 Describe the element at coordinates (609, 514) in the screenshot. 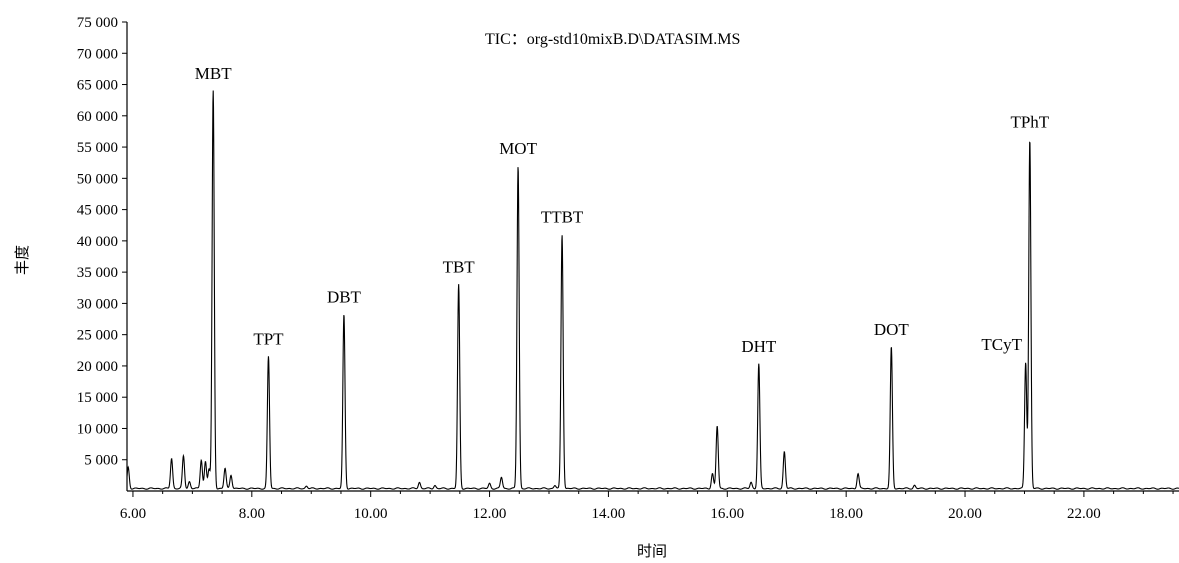

I see `x-tick-label: 14.00` at that location.